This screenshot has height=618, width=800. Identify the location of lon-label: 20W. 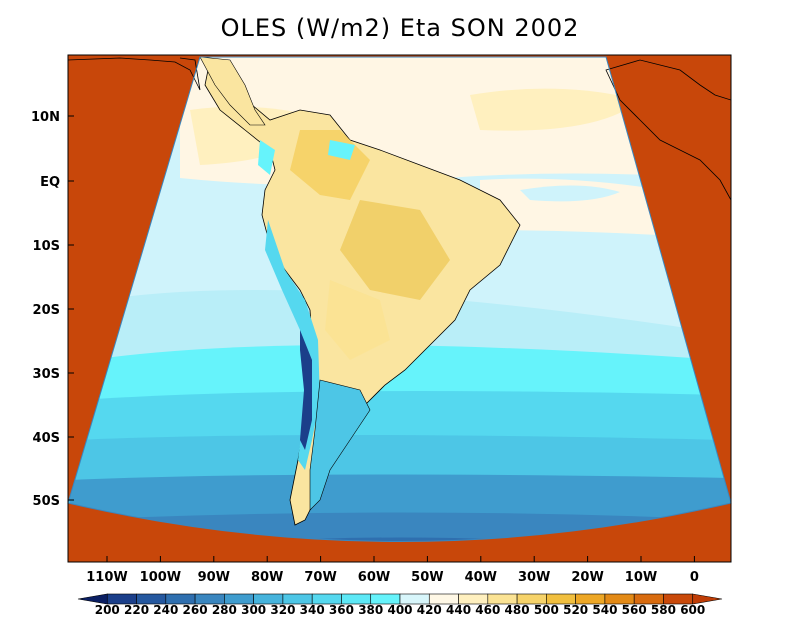
(587, 577).